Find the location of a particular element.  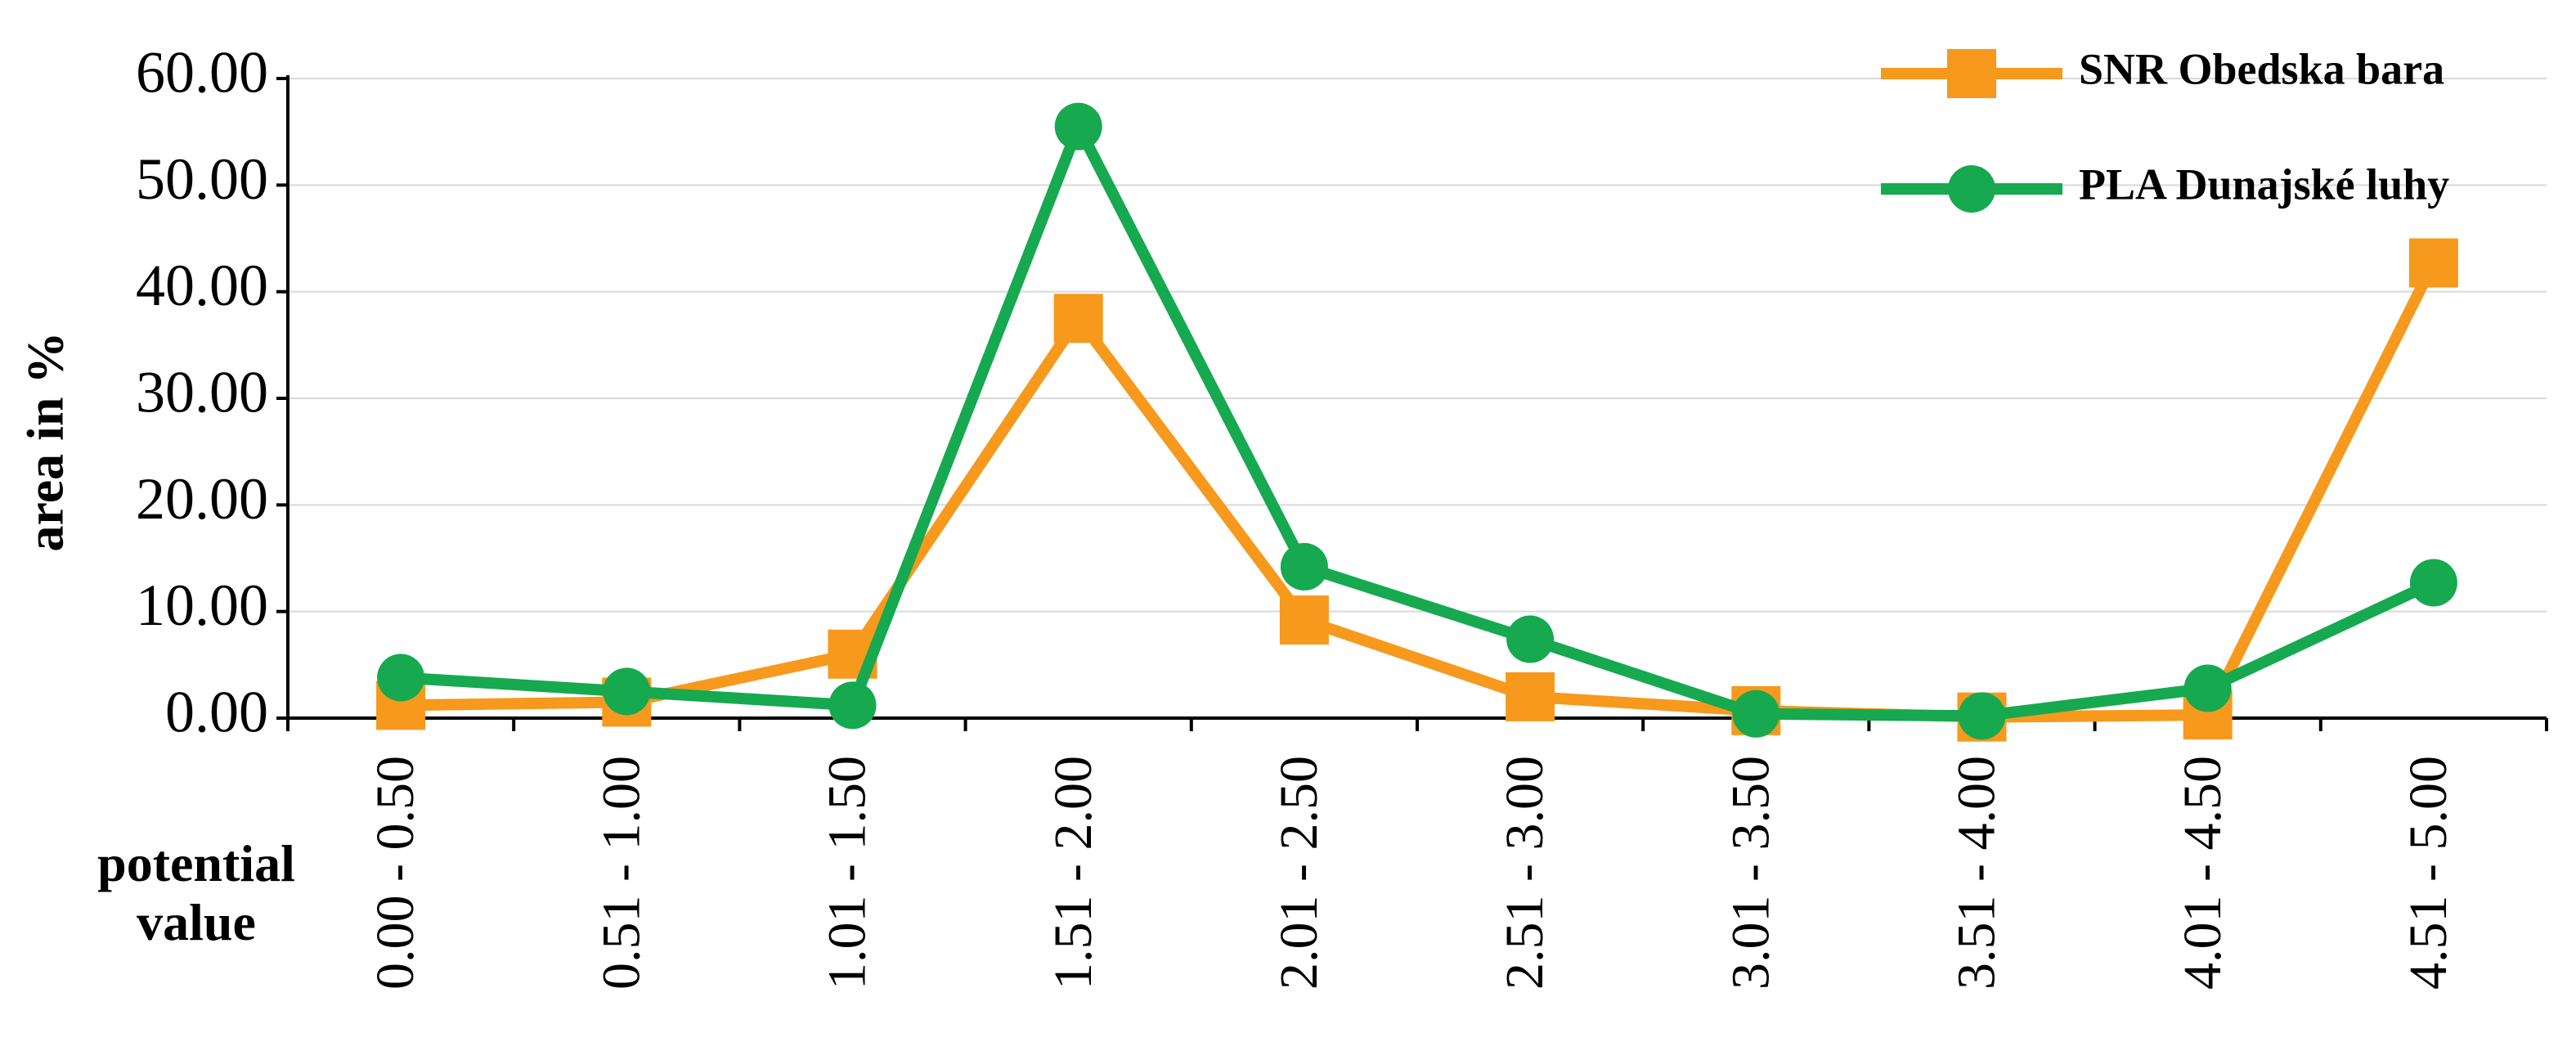

y-tick-label: 40.00 is located at coordinates (202, 285).